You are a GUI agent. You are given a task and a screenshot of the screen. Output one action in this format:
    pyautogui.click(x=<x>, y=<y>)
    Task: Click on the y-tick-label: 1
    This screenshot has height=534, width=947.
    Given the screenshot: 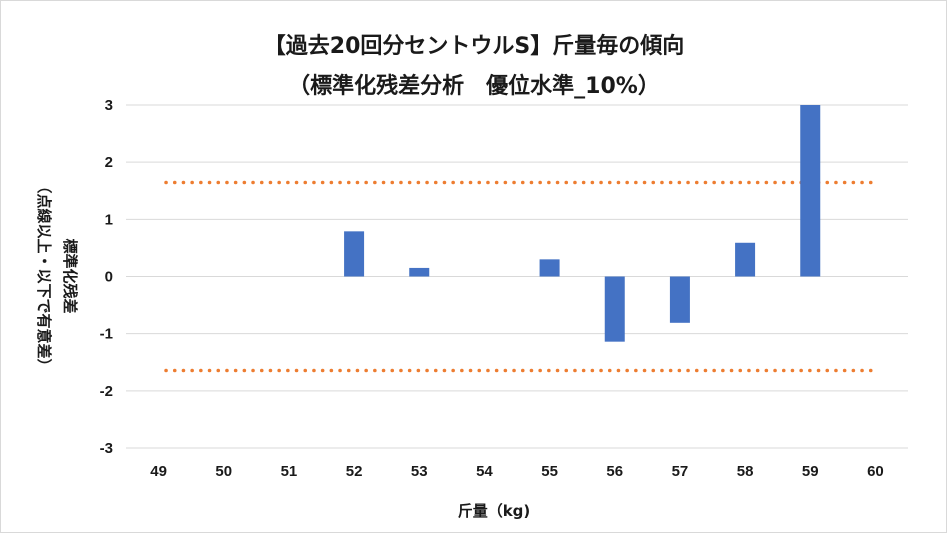 What is the action you would take?
    pyautogui.click(x=109, y=219)
    